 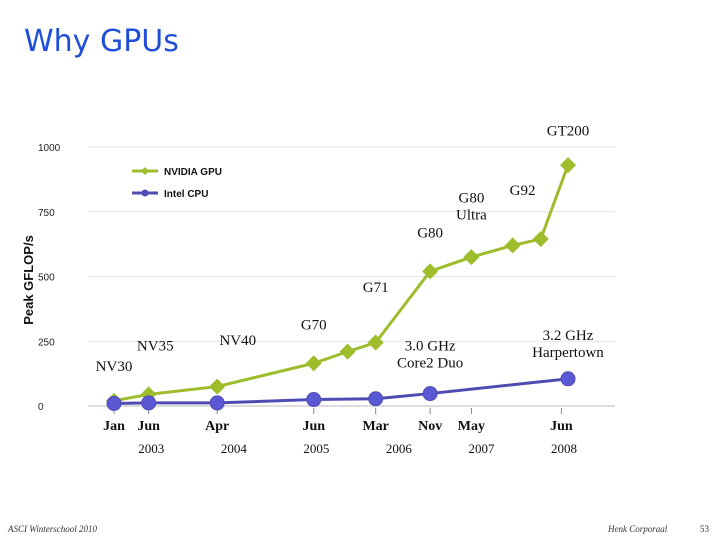 What do you see at coordinates (564, 448) in the screenshot?
I see `x-year-label: 2008` at bounding box center [564, 448].